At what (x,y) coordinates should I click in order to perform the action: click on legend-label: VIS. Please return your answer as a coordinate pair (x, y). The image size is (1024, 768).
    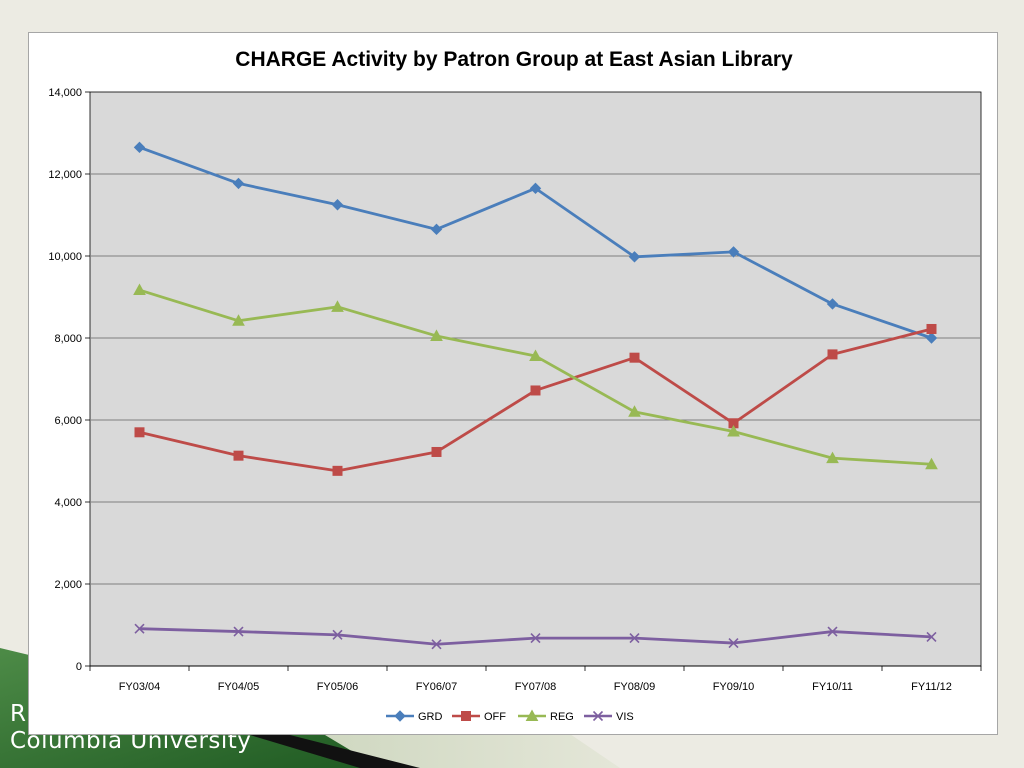
    Looking at the image, I should click on (625, 717).